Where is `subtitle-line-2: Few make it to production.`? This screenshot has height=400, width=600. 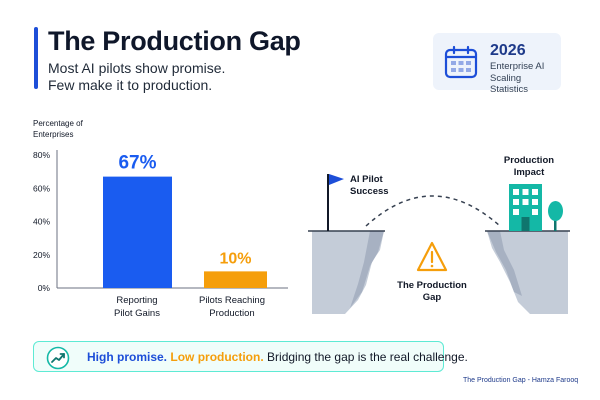 subtitle-line-2: Few make it to production. is located at coordinates (130, 85).